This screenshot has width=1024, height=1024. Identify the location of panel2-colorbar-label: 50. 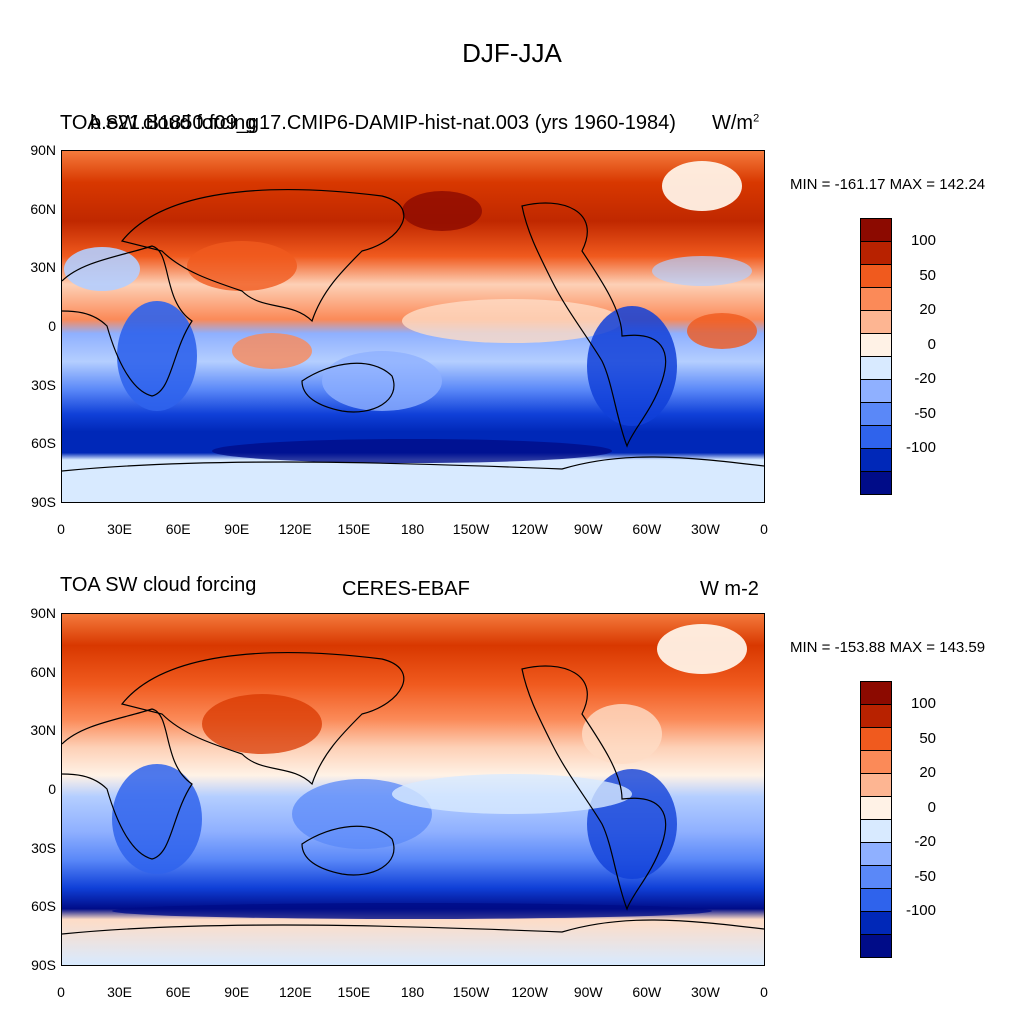
(927, 738).